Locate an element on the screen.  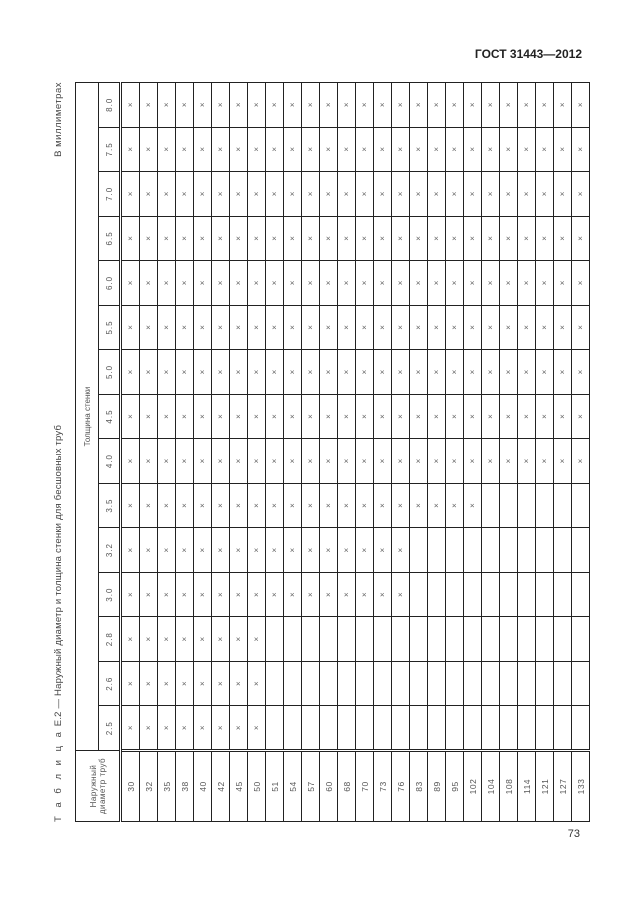
table-row: 68 × × × × × × × × × × × × is located at coordinates (346, 452).